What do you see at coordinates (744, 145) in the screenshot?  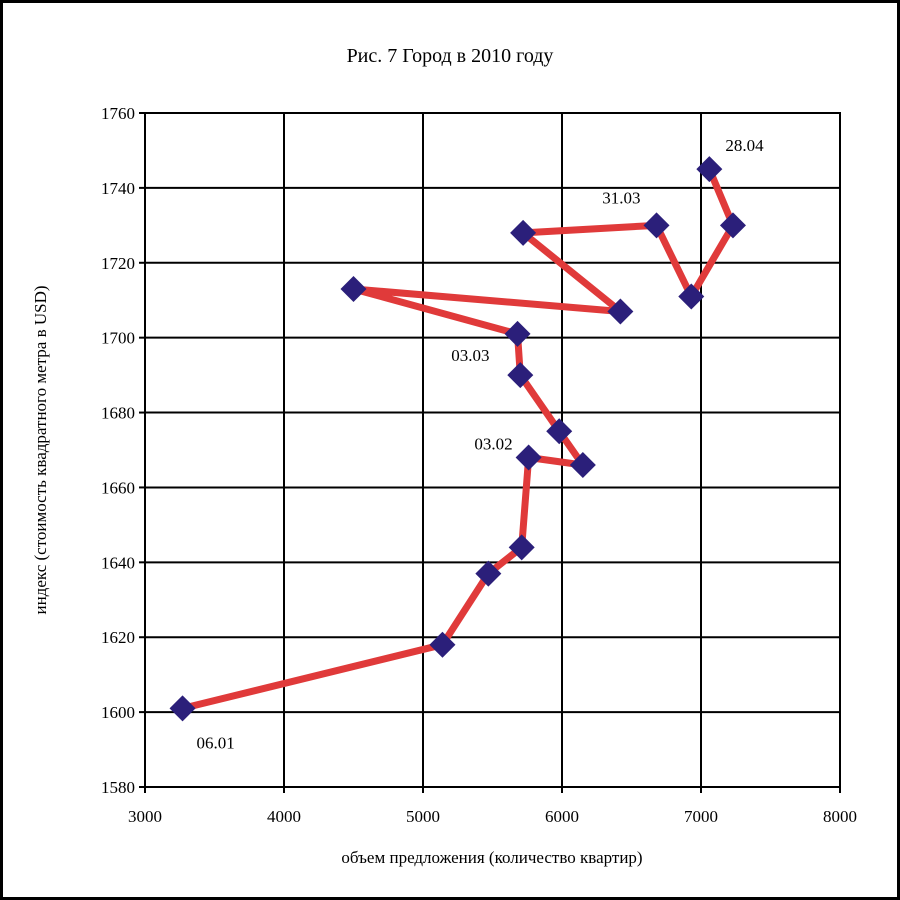 I see `point-label: 28.04` at bounding box center [744, 145].